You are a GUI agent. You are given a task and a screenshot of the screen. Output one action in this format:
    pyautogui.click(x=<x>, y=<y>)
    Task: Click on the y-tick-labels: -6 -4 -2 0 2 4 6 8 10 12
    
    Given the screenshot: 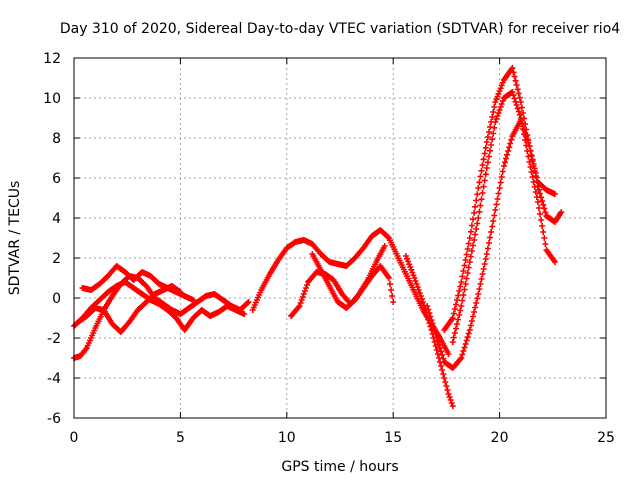 What is the action you would take?
    pyautogui.click(x=52, y=239)
    